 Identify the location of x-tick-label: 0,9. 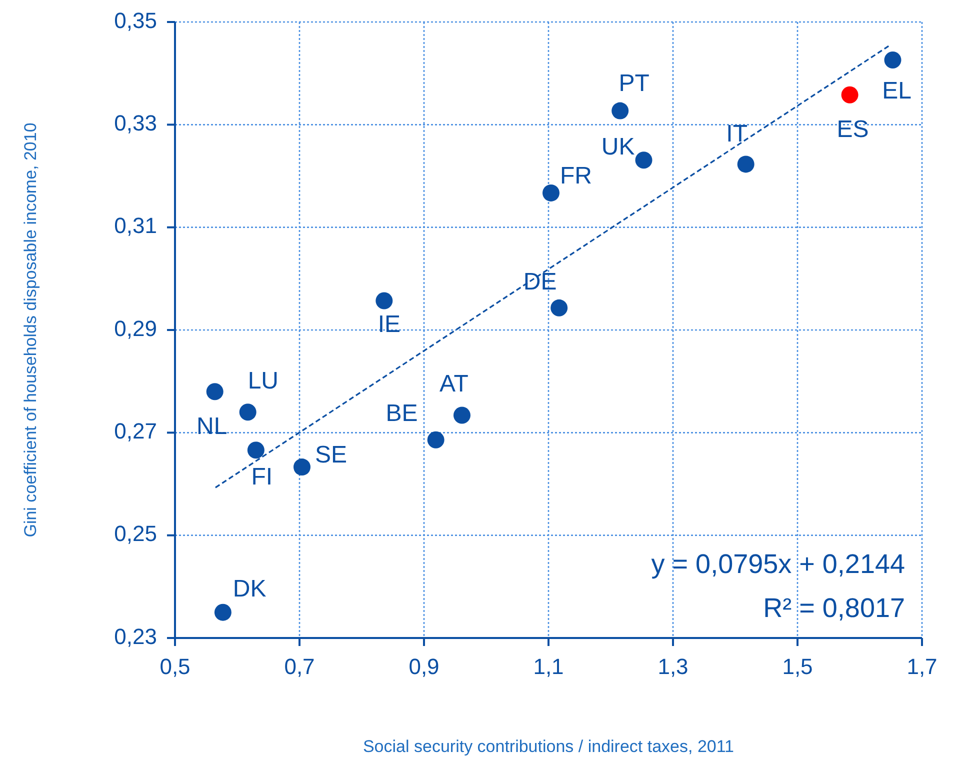
(424, 666).